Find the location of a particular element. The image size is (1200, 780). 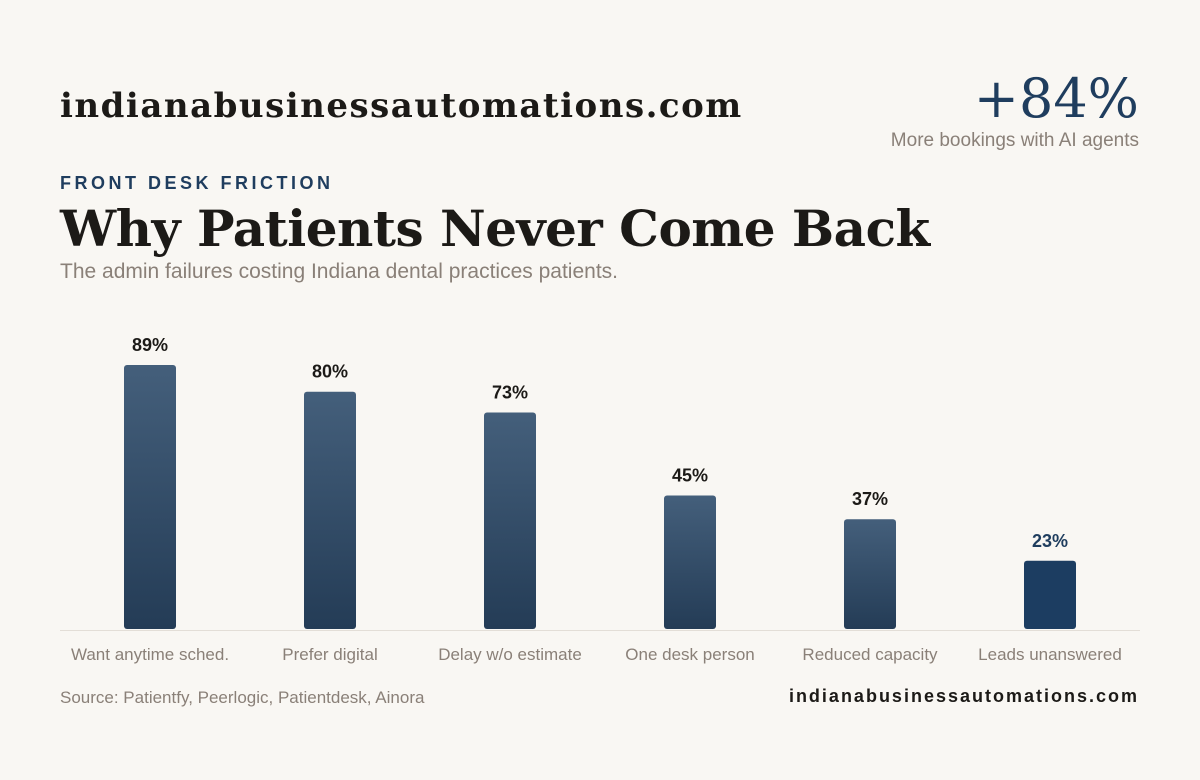

category-label-3: Delay w/o estimate is located at coordinates (510, 654).